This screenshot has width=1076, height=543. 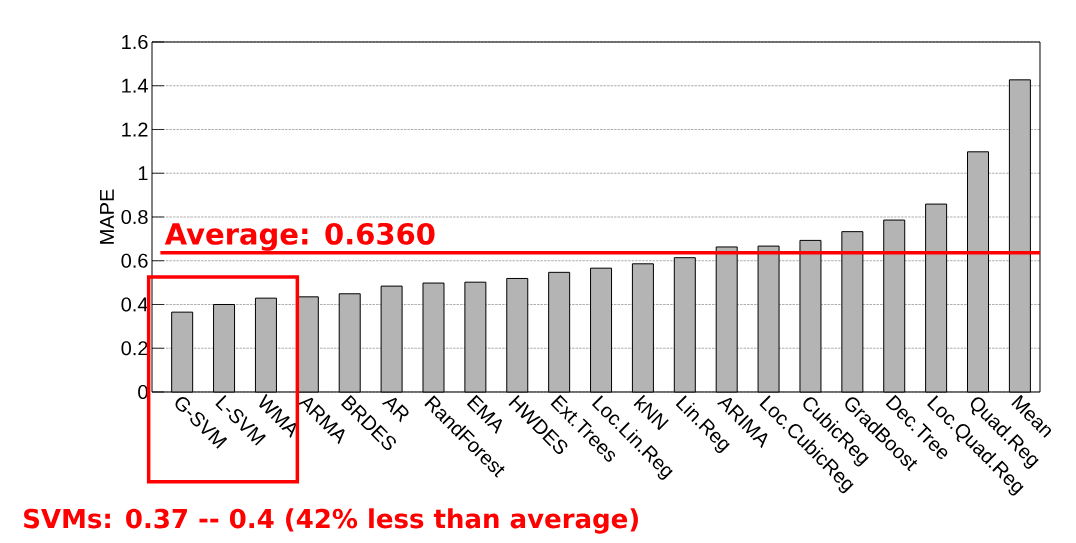 I want to click on y-tick-label: 0.4, so click(x=134, y=304).